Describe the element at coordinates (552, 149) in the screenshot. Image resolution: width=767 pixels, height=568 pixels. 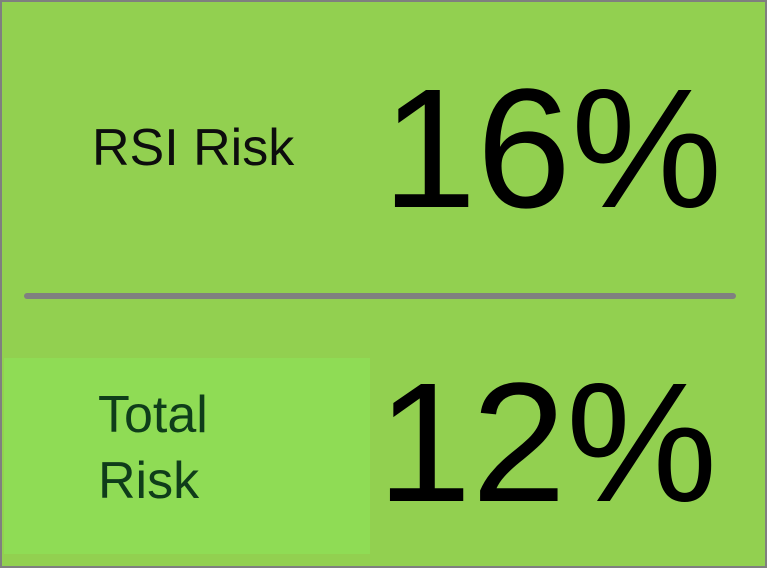
I see `rsi-risk-value: 16%` at that location.